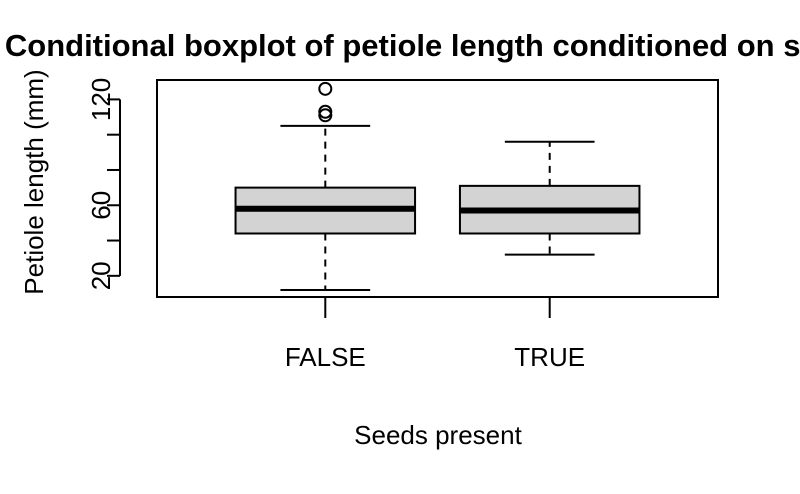  I want to click on y-tick-label: 20, so click(101, 275).